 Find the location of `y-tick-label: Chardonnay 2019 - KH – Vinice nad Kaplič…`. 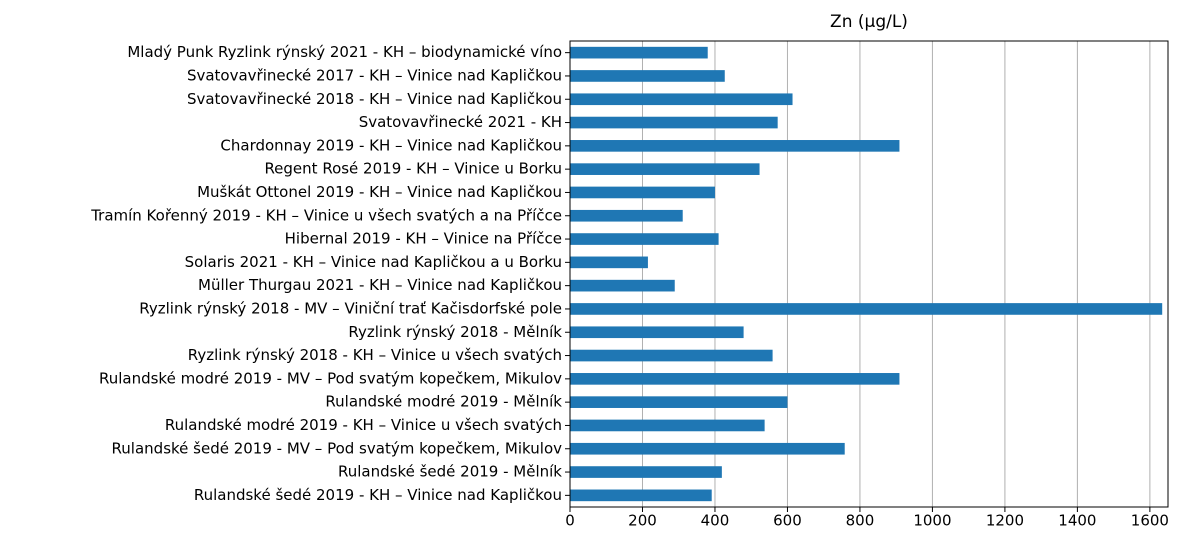

y-tick-label: Chardonnay 2019 - KH – Vinice nad Kaplič… is located at coordinates (391, 145).